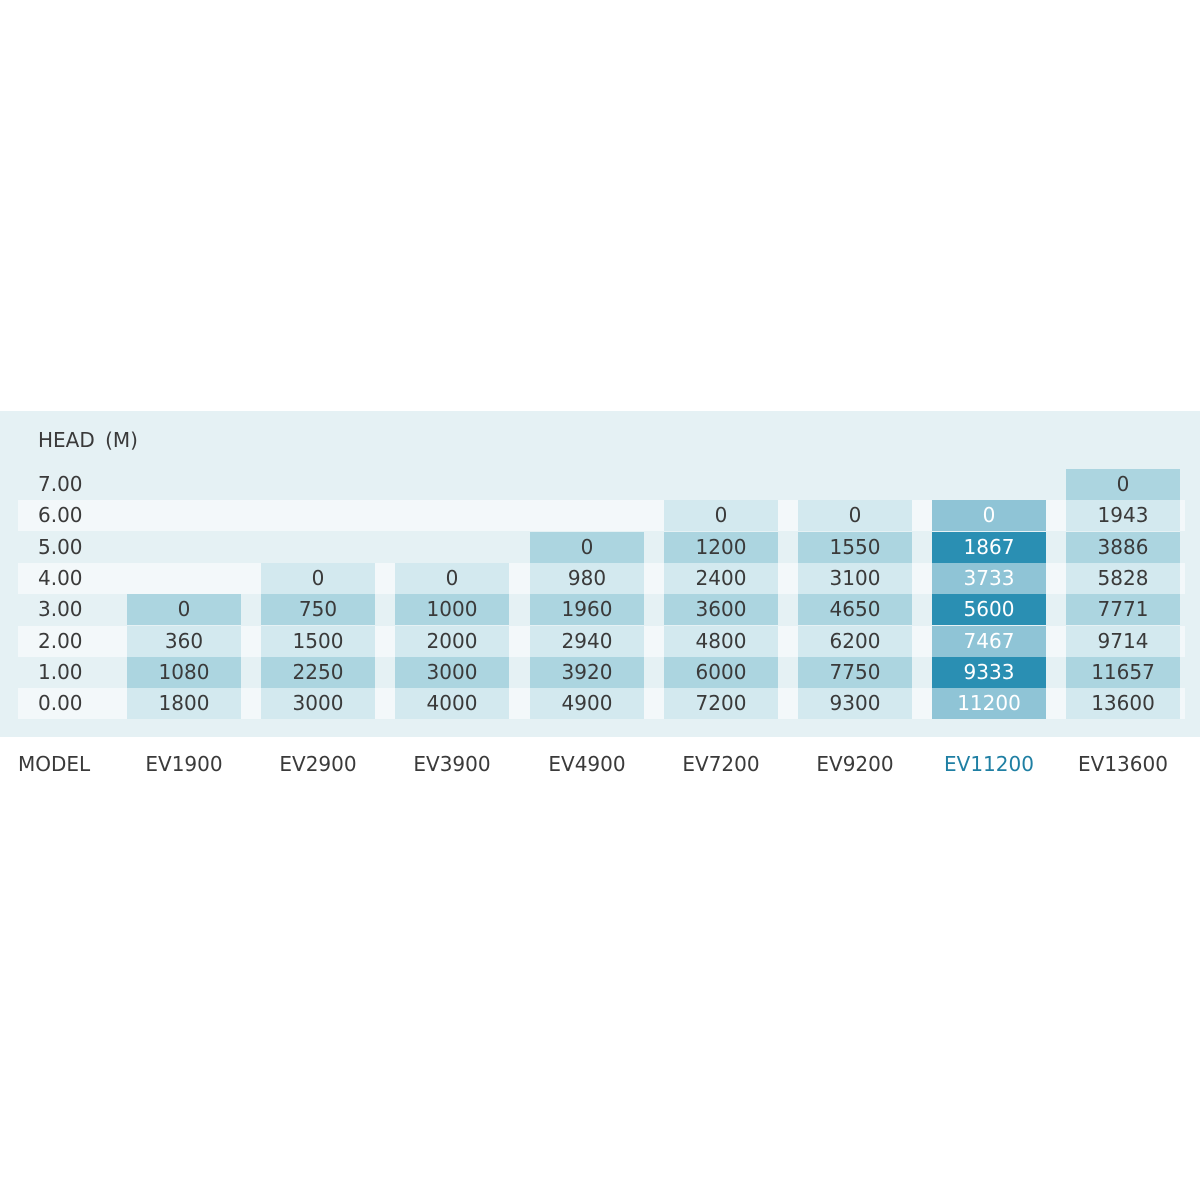  I want to click on flow-cell: 11200, so click(989, 704).